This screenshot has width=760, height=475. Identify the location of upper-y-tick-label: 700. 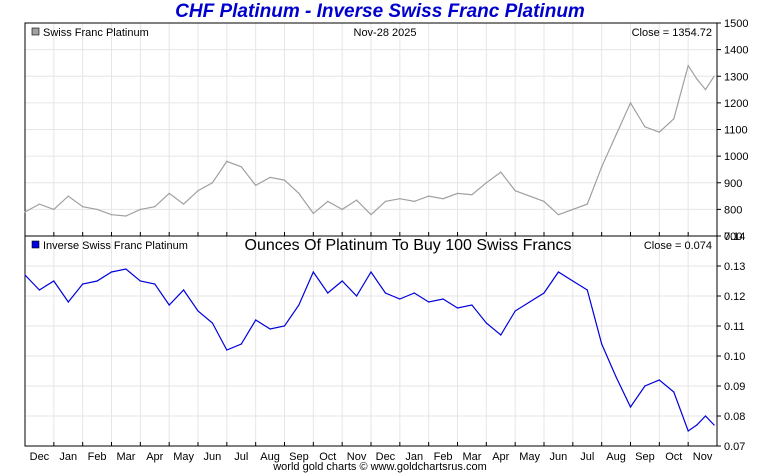
(733, 237).